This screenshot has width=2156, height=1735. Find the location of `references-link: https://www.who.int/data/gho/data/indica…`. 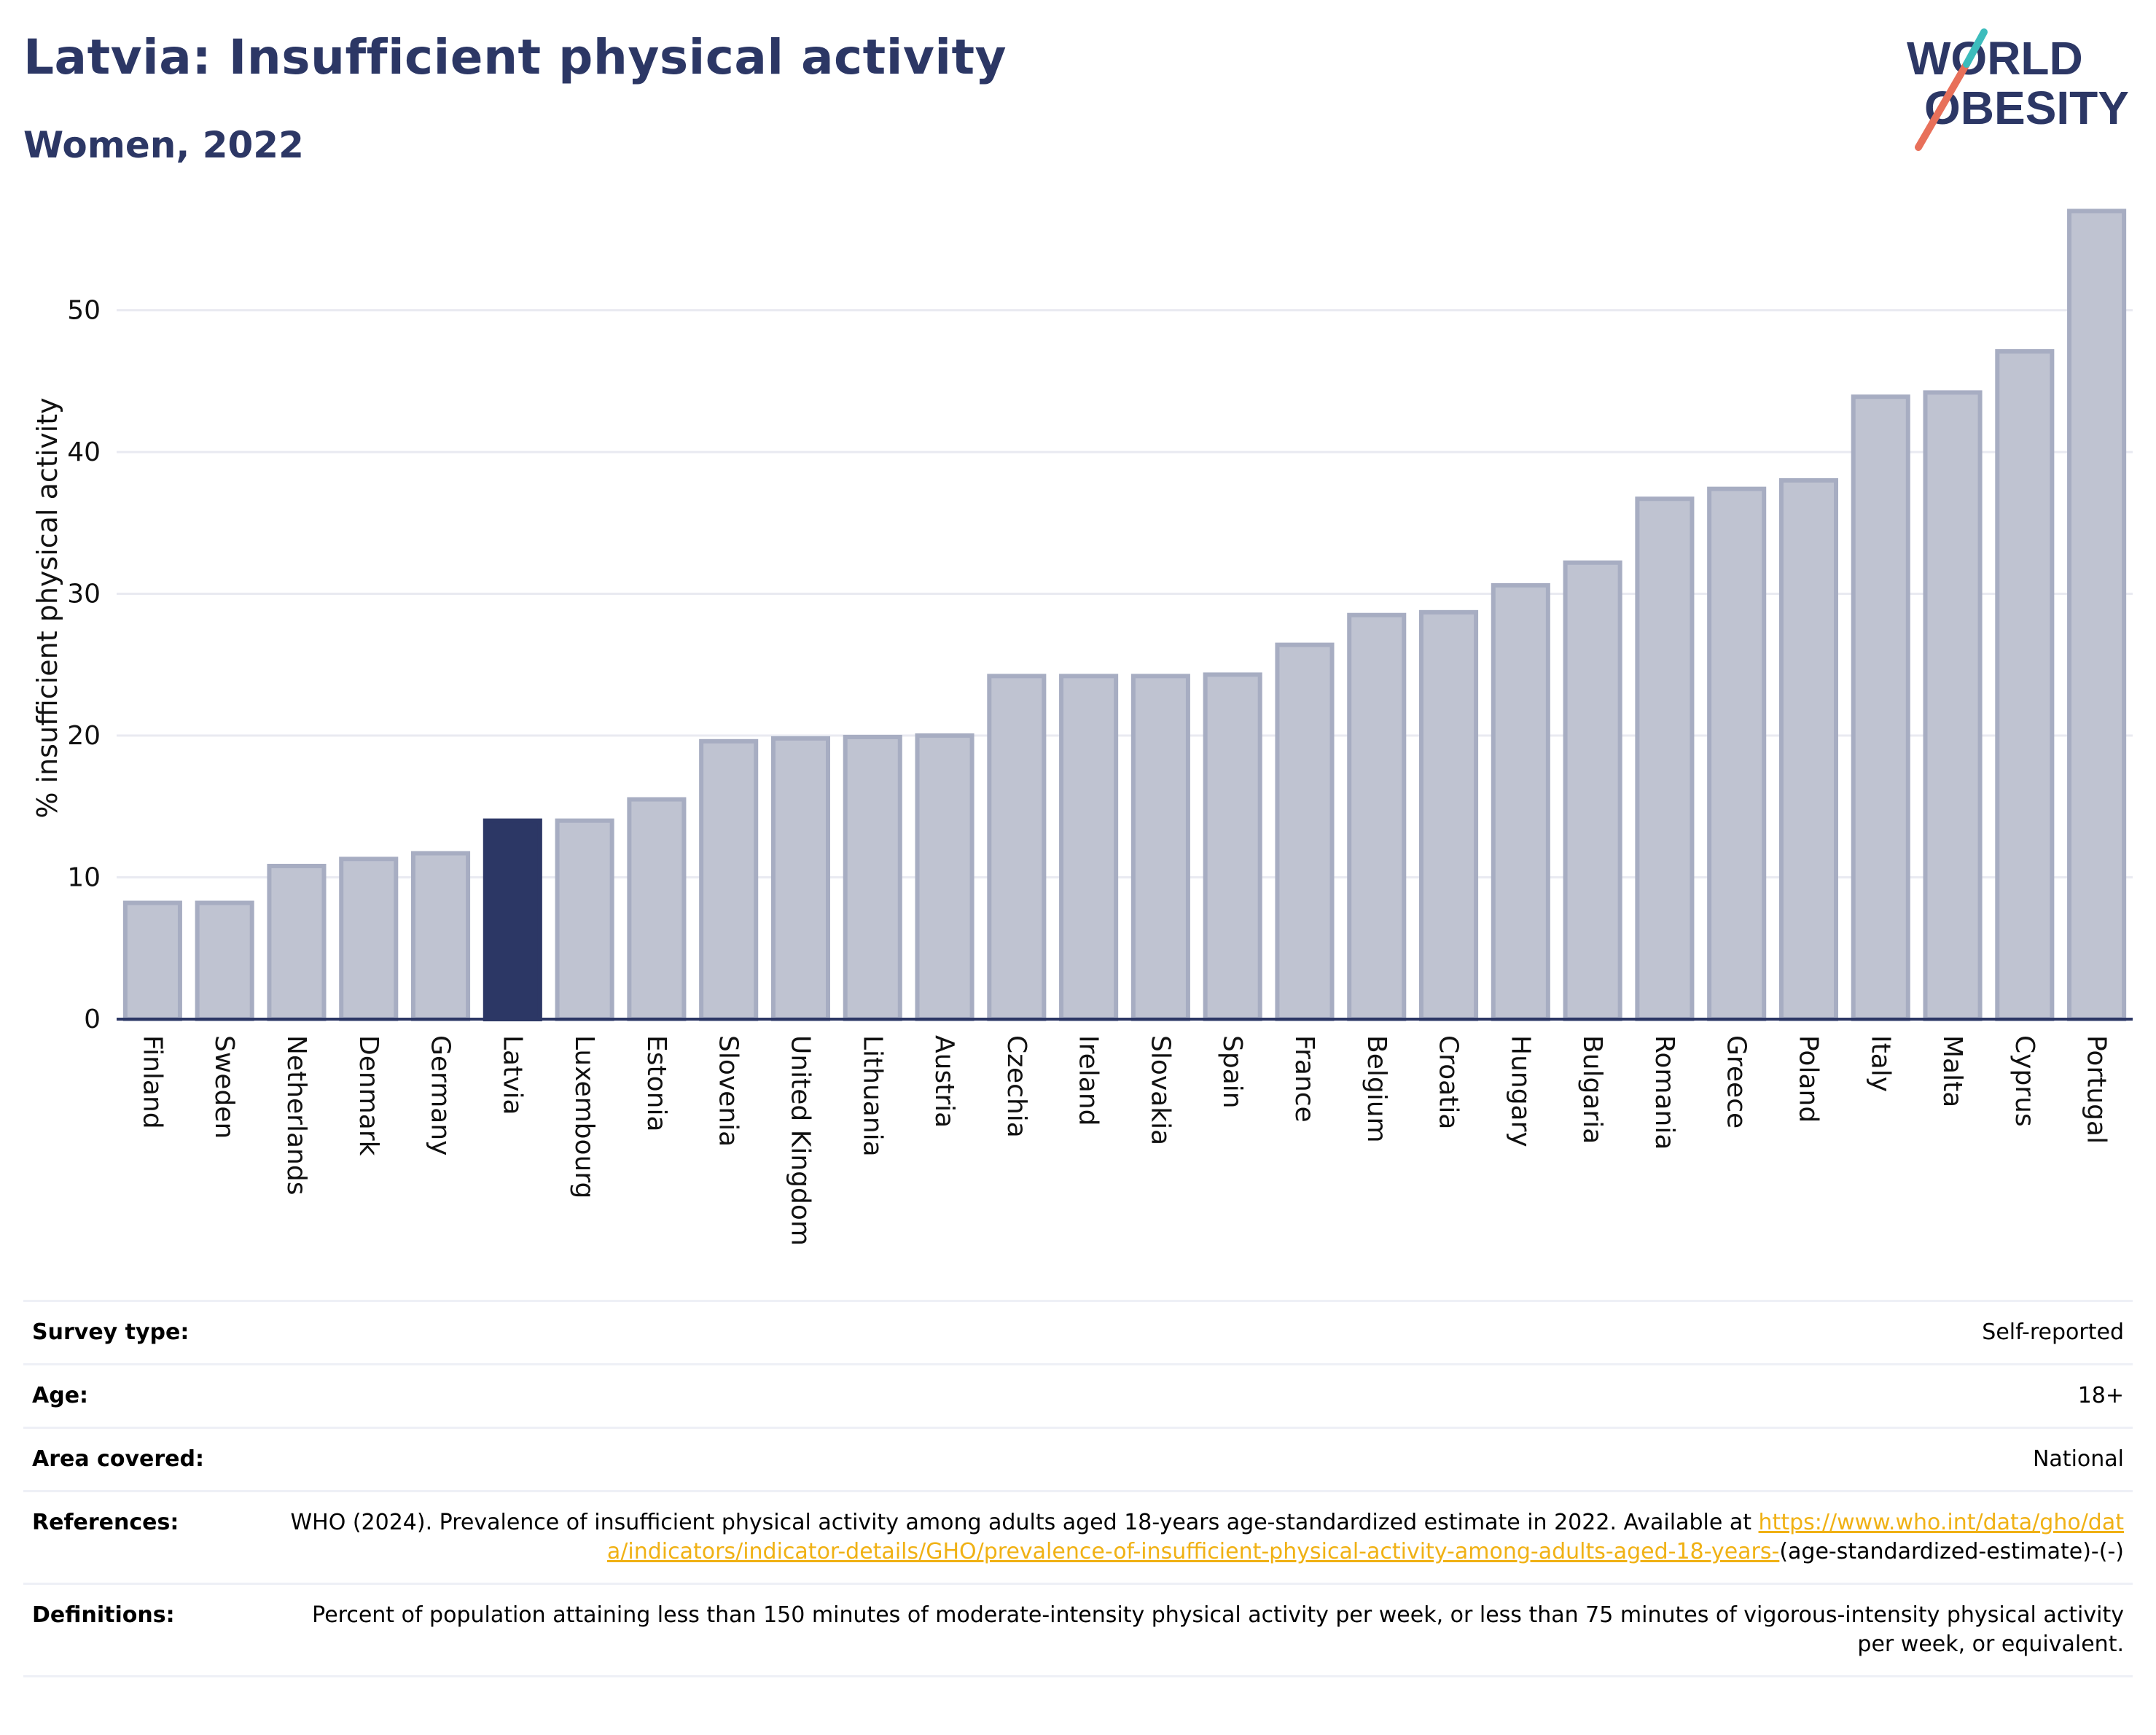

references-link: https://www.who.int/data/gho/data/indica… is located at coordinates (1365, 1537).